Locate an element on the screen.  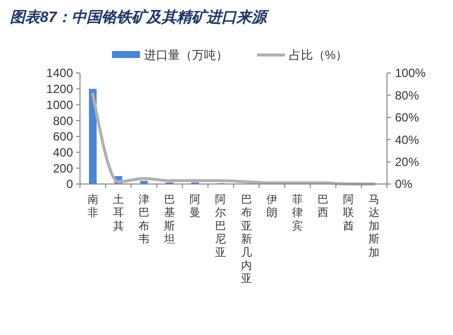
y2-tick-label: 0% is located at coordinates (404, 184).